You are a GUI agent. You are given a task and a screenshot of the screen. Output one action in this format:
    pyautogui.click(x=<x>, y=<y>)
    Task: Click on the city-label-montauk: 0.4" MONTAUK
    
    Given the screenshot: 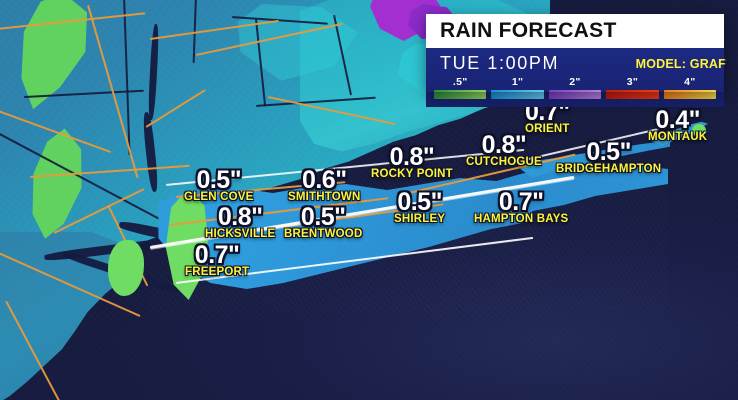 What is the action you would take?
    pyautogui.click(x=677, y=126)
    